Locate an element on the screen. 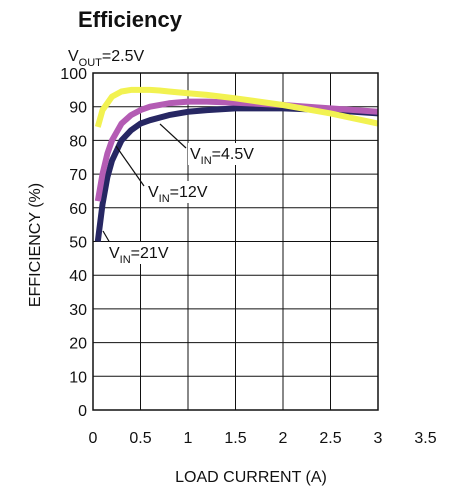 Image resolution: width=453 pixels, height=491 pixels. annotation-suffix-2: =21V is located at coordinates (150, 253).